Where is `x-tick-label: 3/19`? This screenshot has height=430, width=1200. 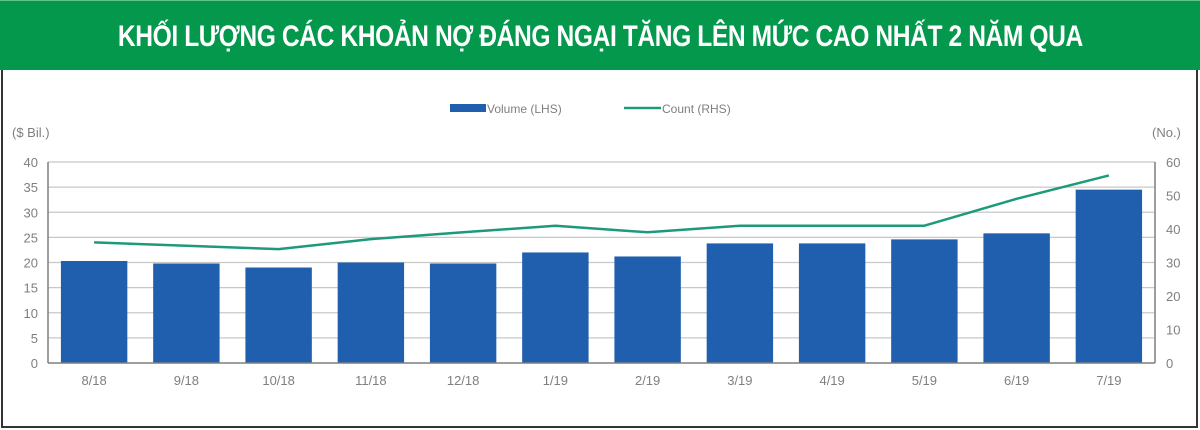 x-tick-label: 3/19 is located at coordinates (739, 380).